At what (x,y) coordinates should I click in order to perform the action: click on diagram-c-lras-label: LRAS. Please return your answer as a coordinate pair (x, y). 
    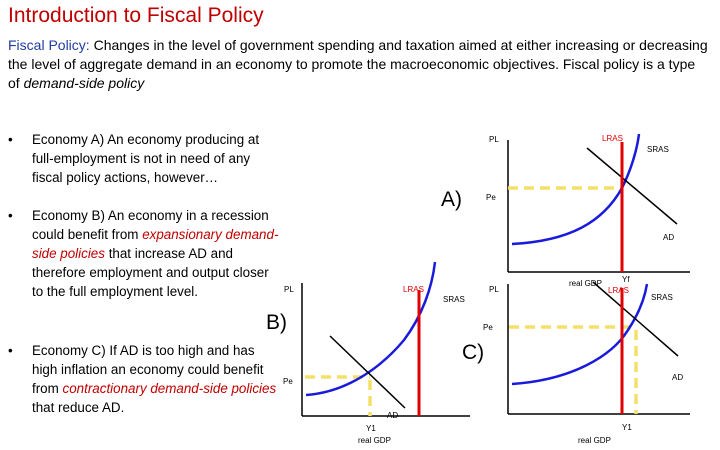
    Looking at the image, I should click on (618, 290).